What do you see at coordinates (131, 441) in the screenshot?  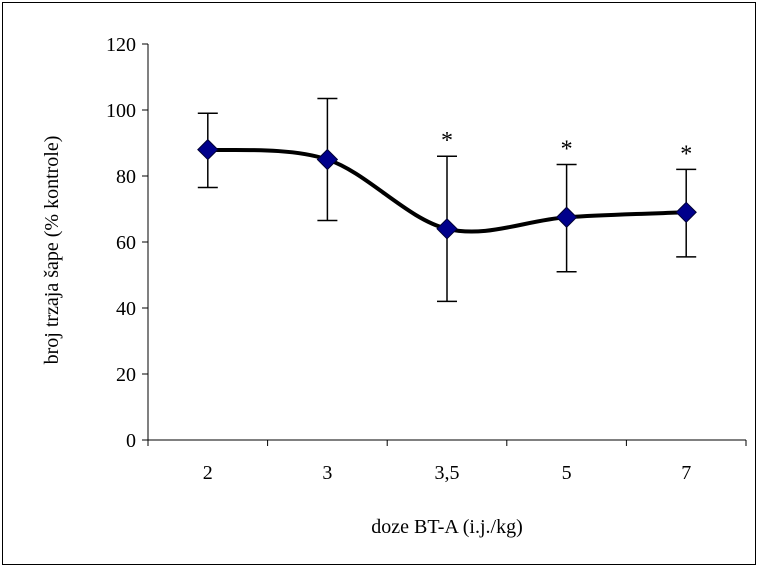 I see `y-tick-label: 0` at bounding box center [131, 441].